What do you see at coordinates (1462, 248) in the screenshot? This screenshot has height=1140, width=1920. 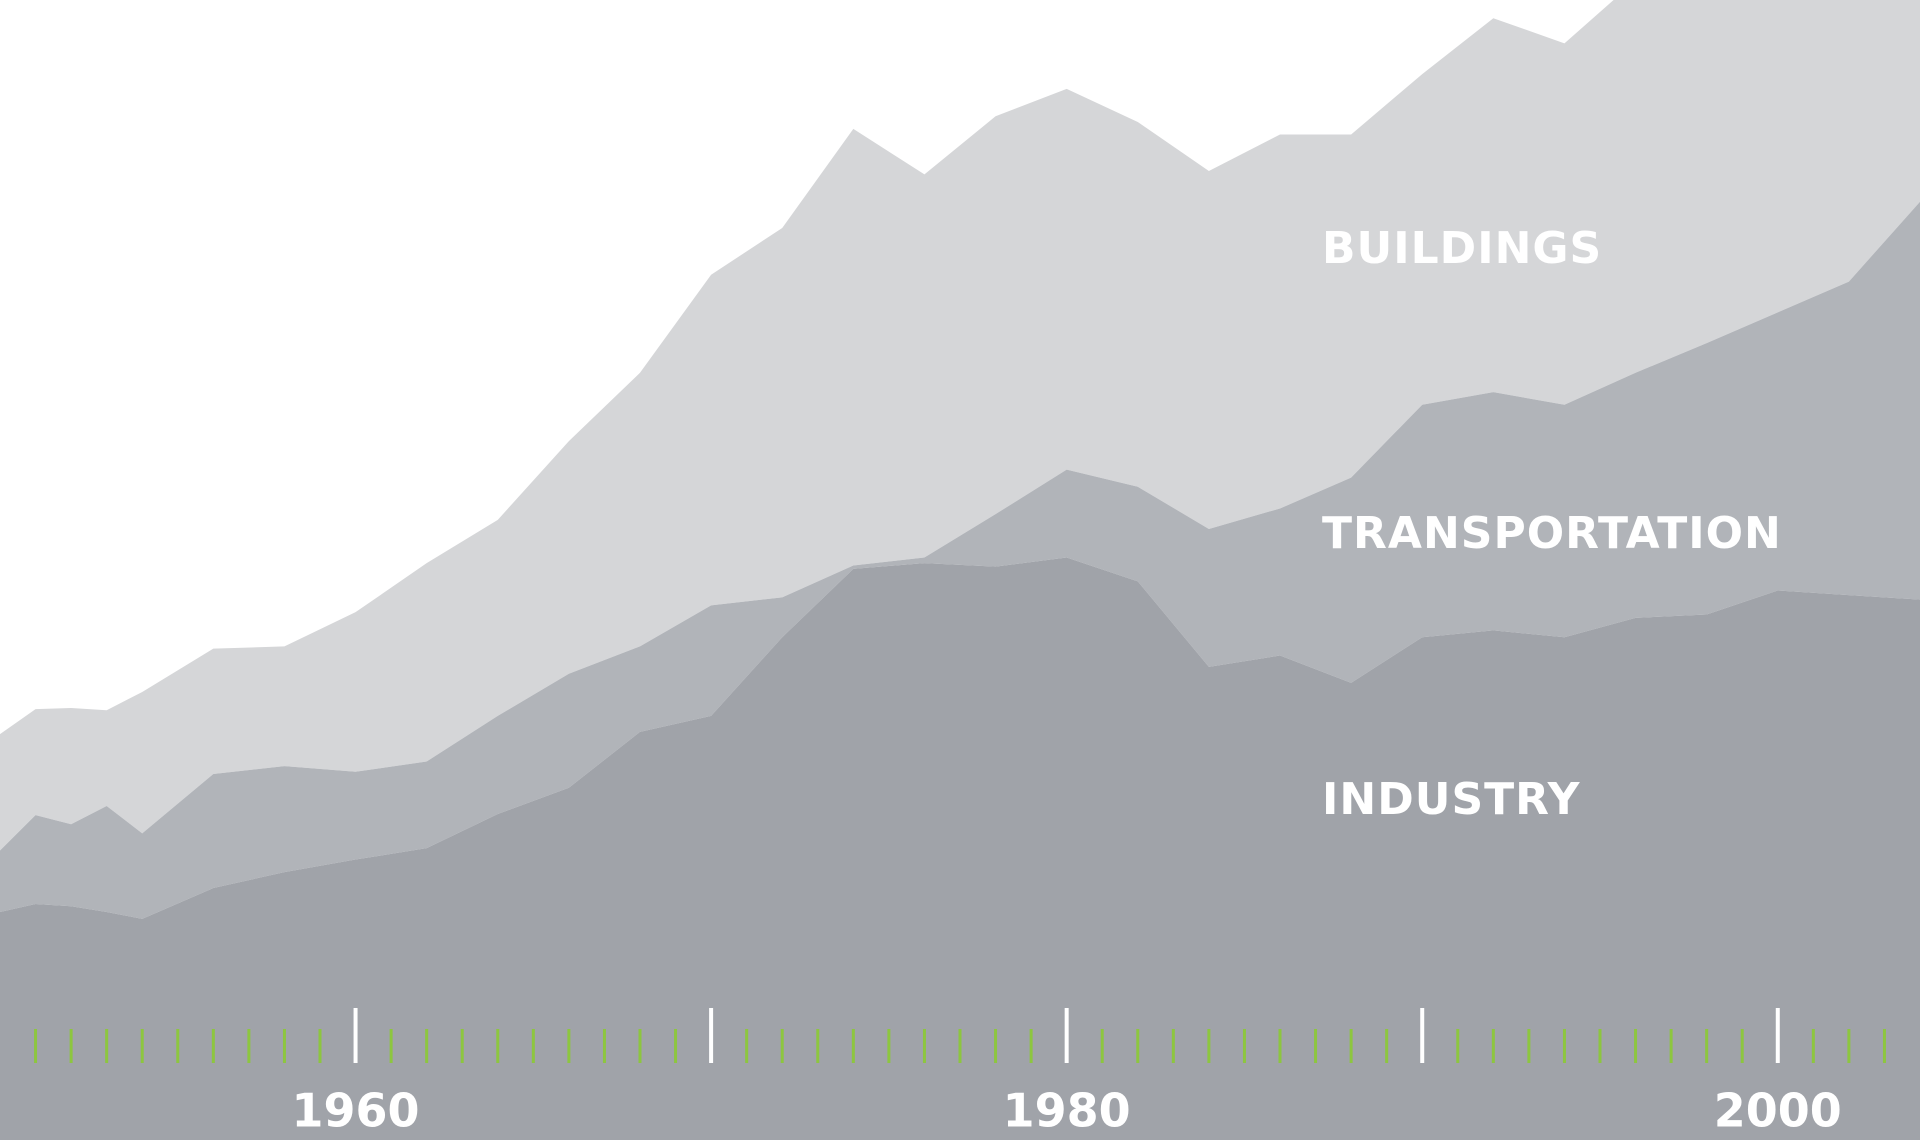 I see `series-label: BUILDINGS` at bounding box center [1462, 248].